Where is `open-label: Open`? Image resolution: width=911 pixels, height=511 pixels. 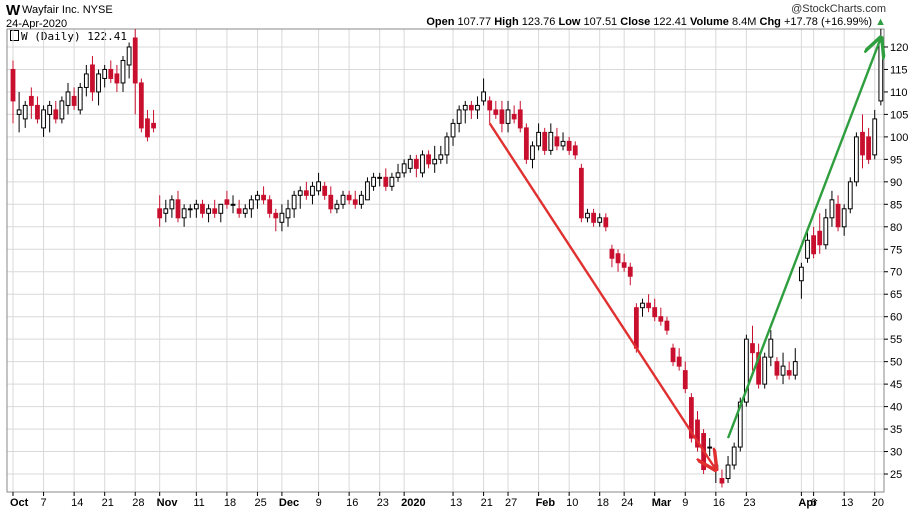
open-label: Open is located at coordinates (440, 22).